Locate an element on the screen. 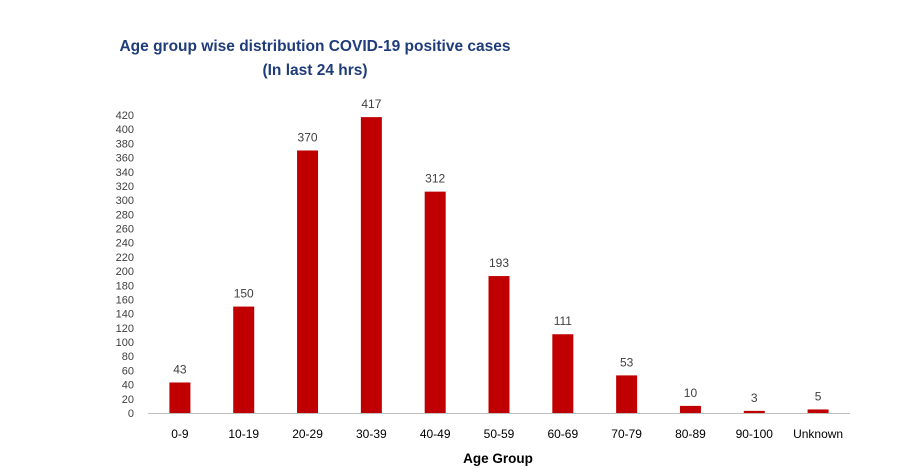 The height and width of the screenshot is (469, 900). x-tick-label: 50-59 is located at coordinates (499, 434).